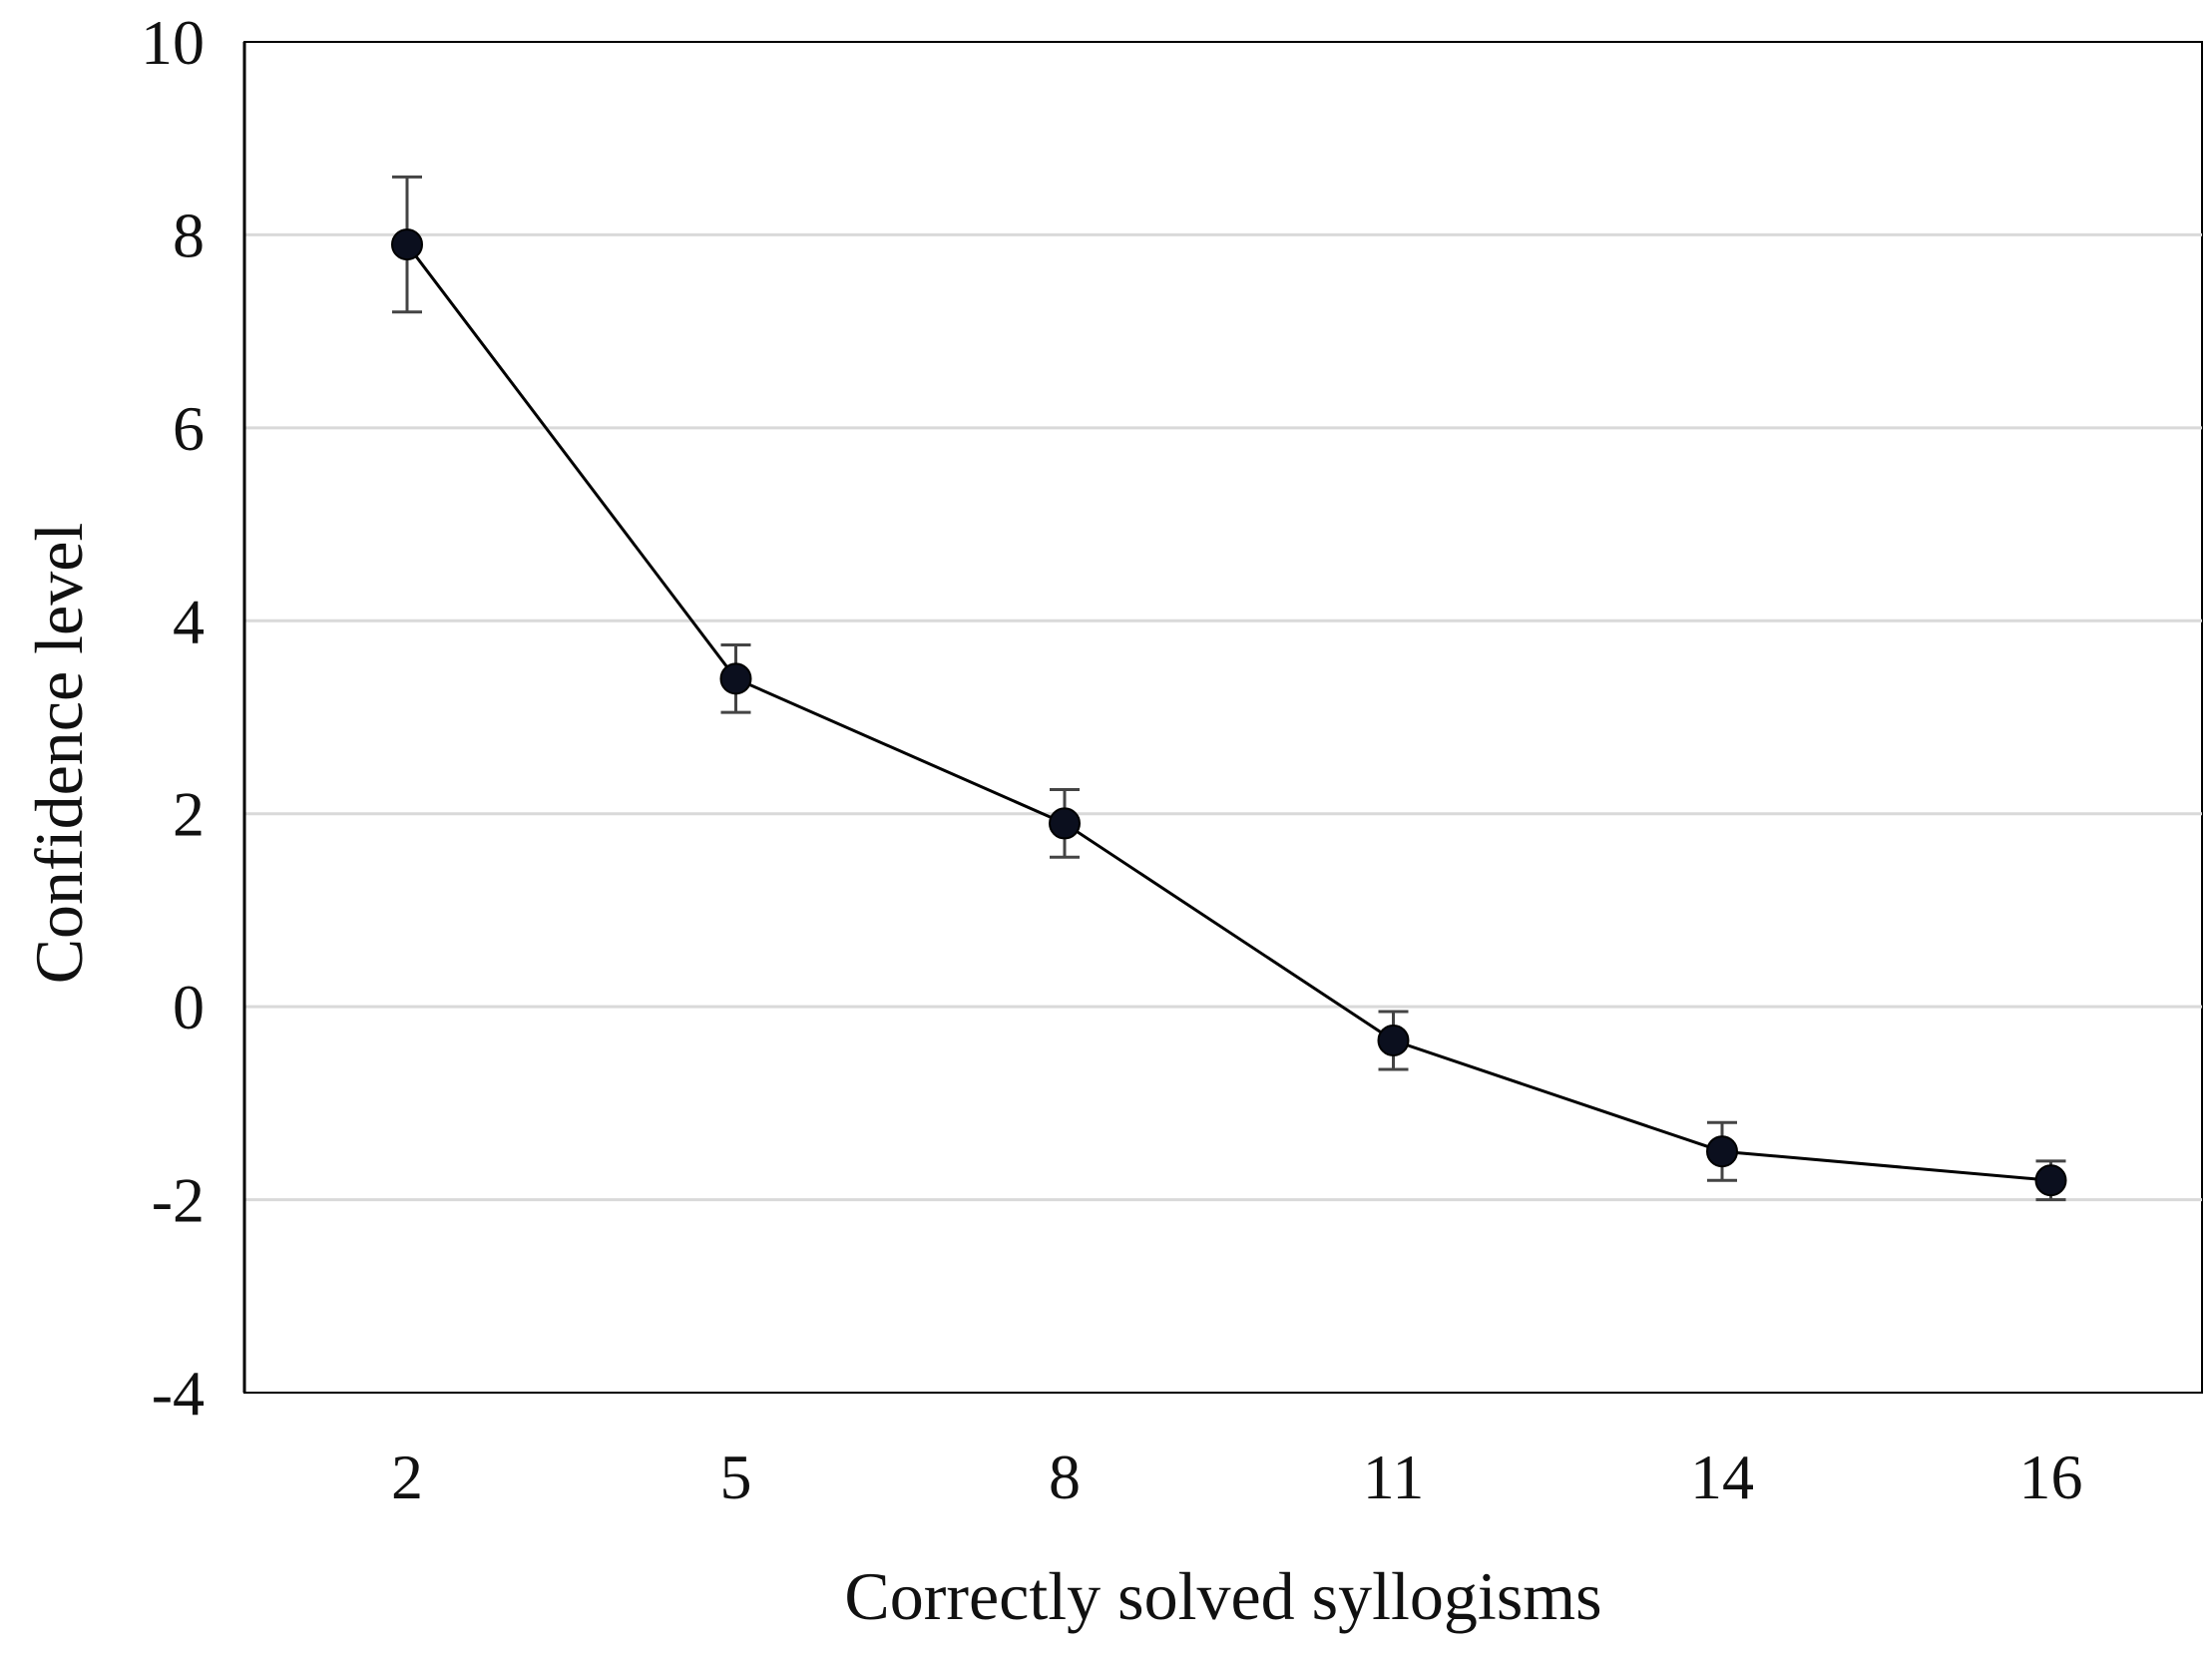 This screenshot has width=2212, height=1654. What do you see at coordinates (173, 718) in the screenshot?
I see `y-tick-labels: -4 -2 0 2 4 6 8 10` at bounding box center [173, 718].